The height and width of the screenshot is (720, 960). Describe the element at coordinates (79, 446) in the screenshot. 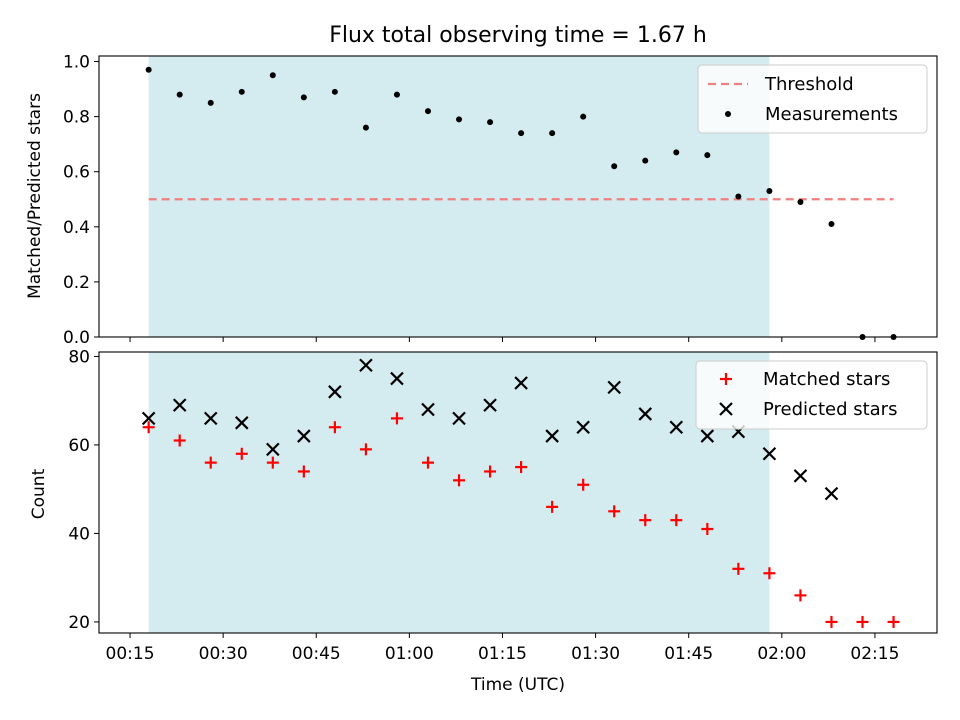

I see `bottom-ytick-label: 60` at that location.